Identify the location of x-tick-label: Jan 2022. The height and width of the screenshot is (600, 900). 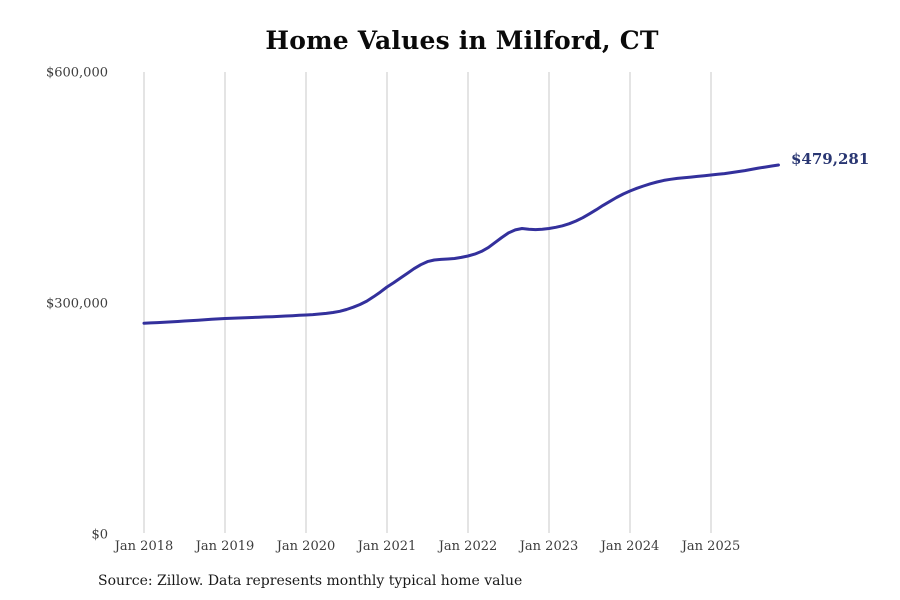
(467, 546).